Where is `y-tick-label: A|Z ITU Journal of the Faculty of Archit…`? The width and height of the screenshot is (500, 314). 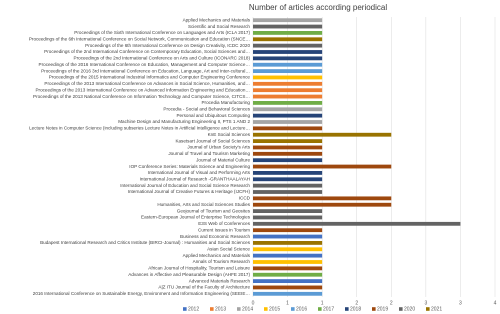
y-tick-label: A|Z ITU Journal of the Faculty of Archit… is located at coordinates (204, 287).